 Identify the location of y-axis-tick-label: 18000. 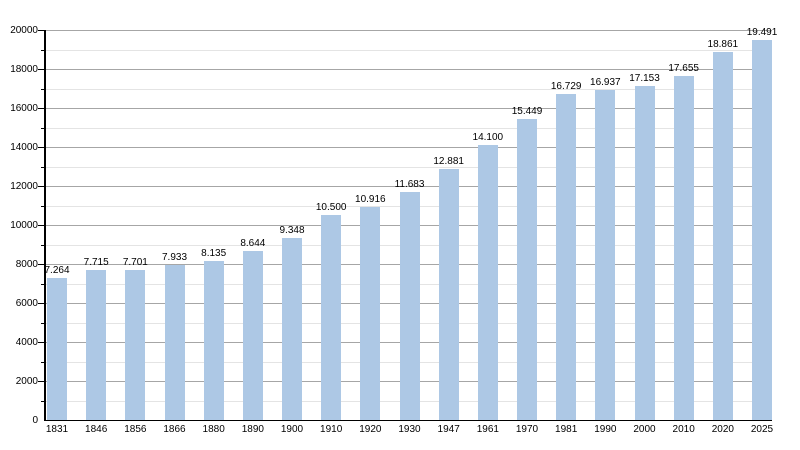
(24, 69).